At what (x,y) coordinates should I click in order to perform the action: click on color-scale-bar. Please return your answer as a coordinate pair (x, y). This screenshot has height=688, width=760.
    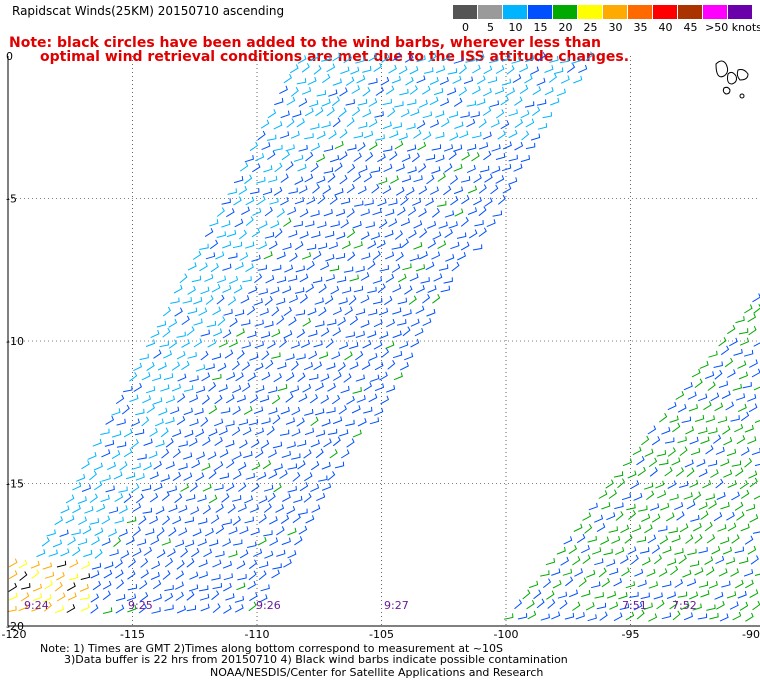
    Looking at the image, I should click on (603, 12).